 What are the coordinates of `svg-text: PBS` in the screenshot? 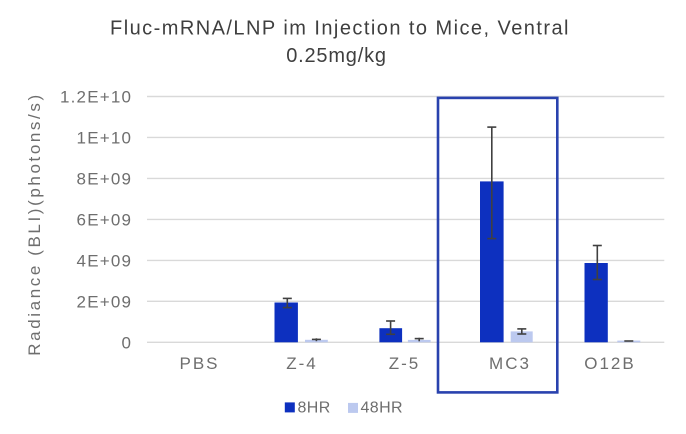 It's located at (199, 363).